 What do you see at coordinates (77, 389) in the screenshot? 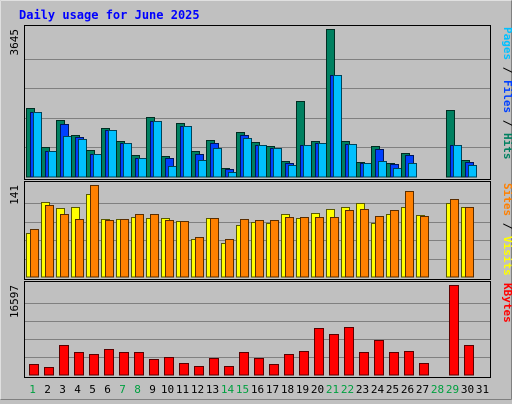
I see `x-tick-label-day-4: 4` at bounding box center [77, 389].